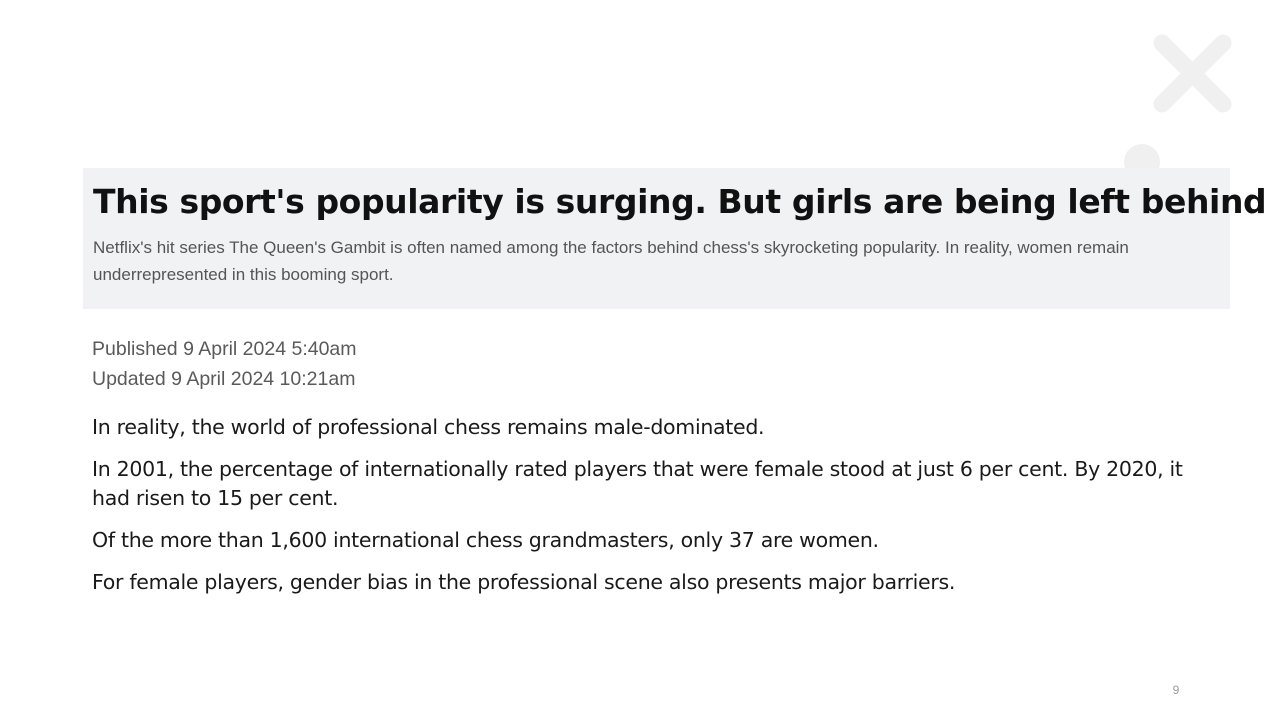  Describe the element at coordinates (224, 349) in the screenshot. I see `published-timestamp: Published 9 April 2024 5:40am` at that location.